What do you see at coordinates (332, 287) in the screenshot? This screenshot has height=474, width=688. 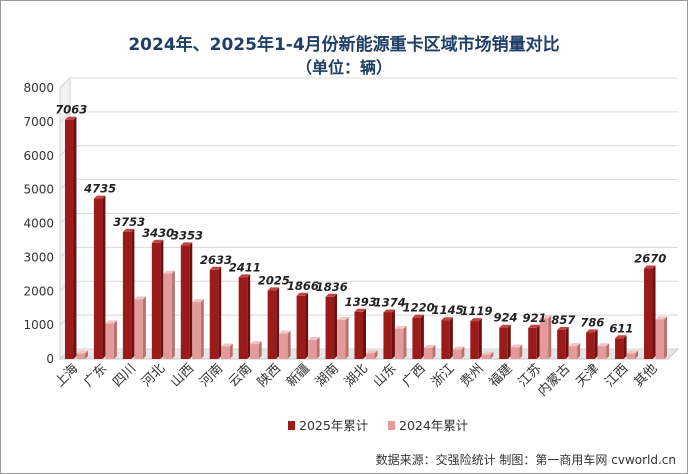 I see `data-label: 1836` at bounding box center [332, 287].